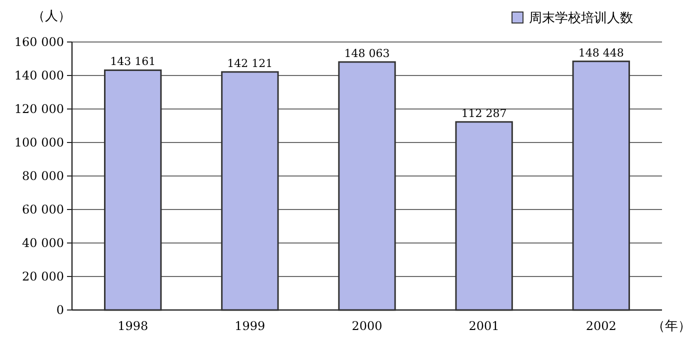 This screenshot has height=344, width=700. I want to click on x-axis-title: （年）, so click(671, 326).